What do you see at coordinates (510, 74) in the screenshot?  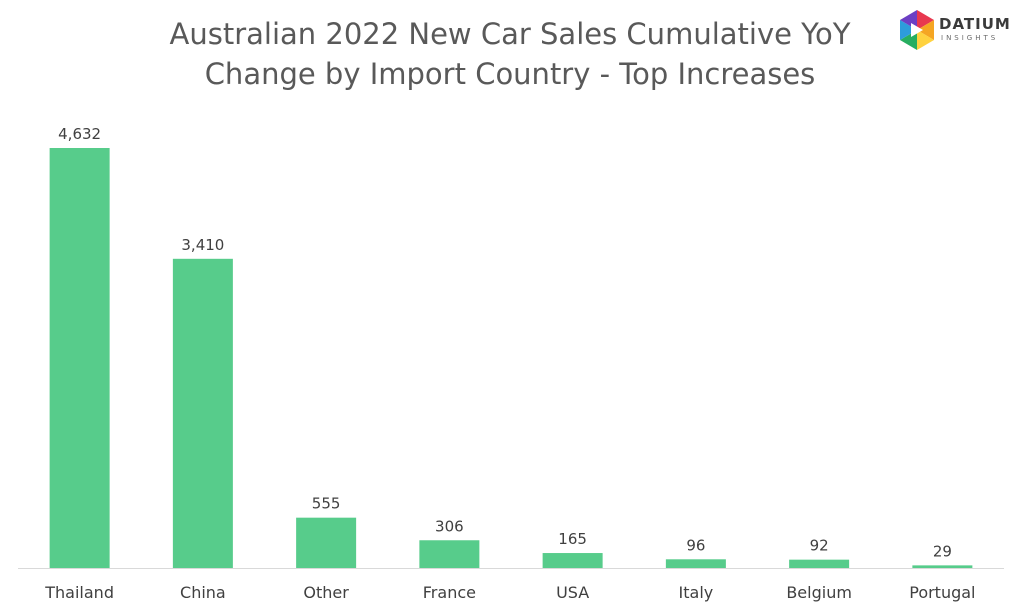 I see `chart-title-line-2: Change by Import Country - Top Increases` at bounding box center [510, 74].